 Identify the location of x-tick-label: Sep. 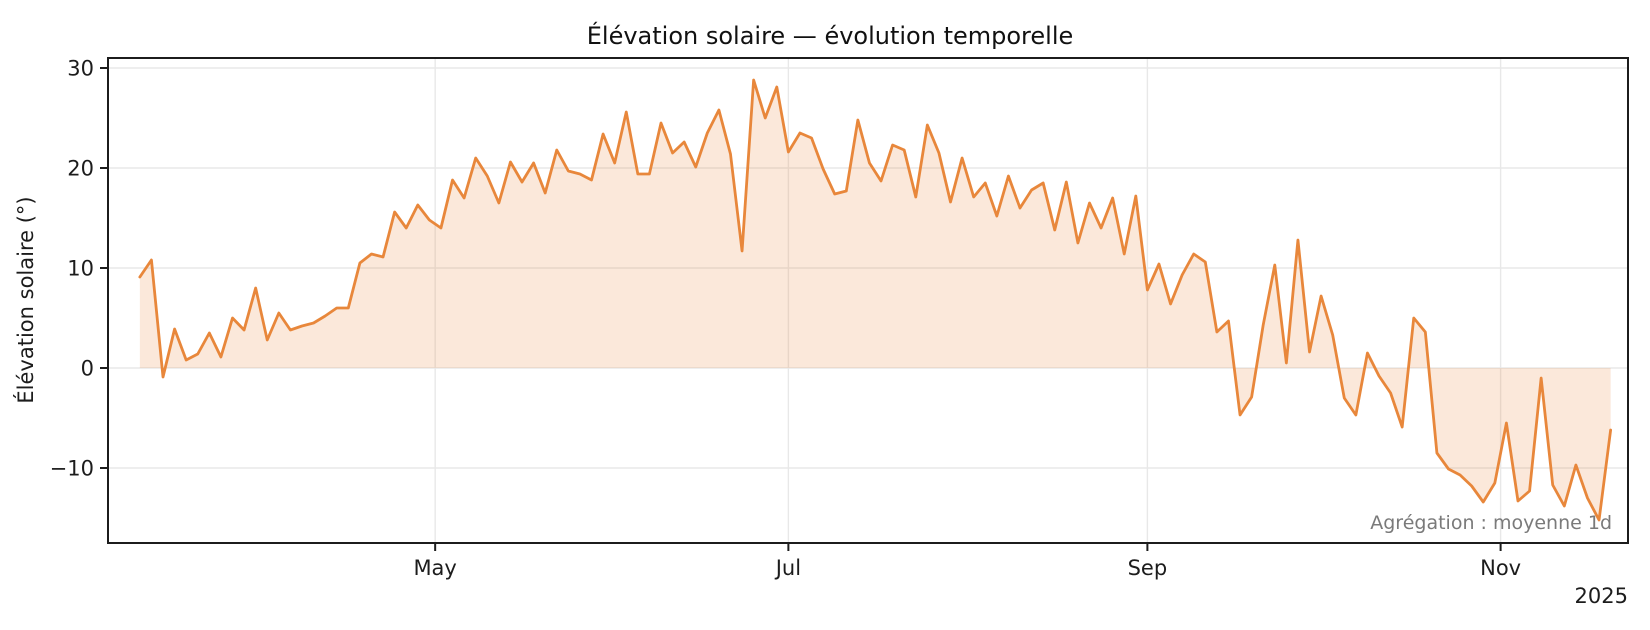
(1148, 568).